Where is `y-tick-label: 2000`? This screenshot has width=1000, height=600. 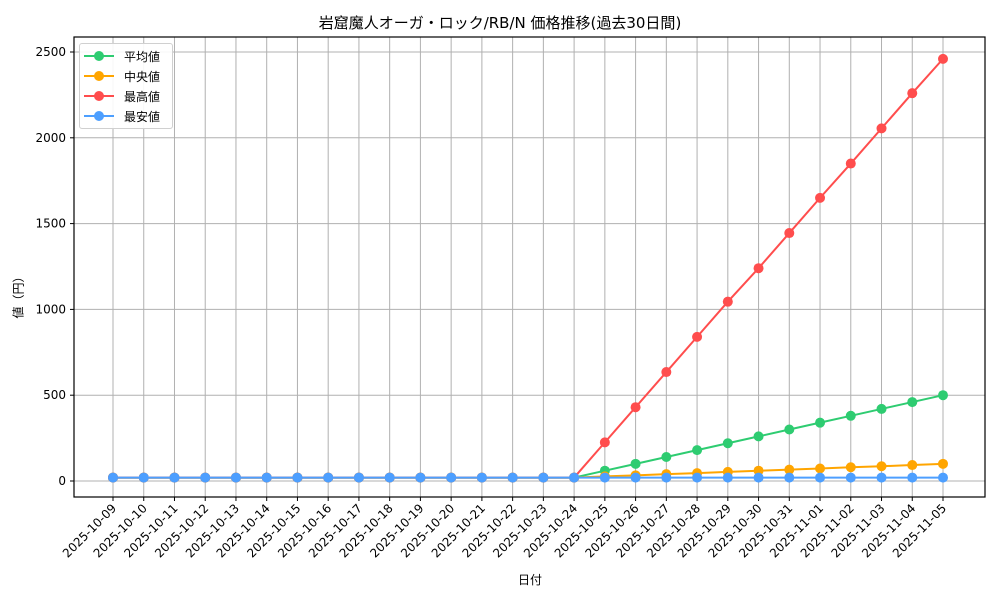 y-tick-label: 2000 is located at coordinates (50, 138).